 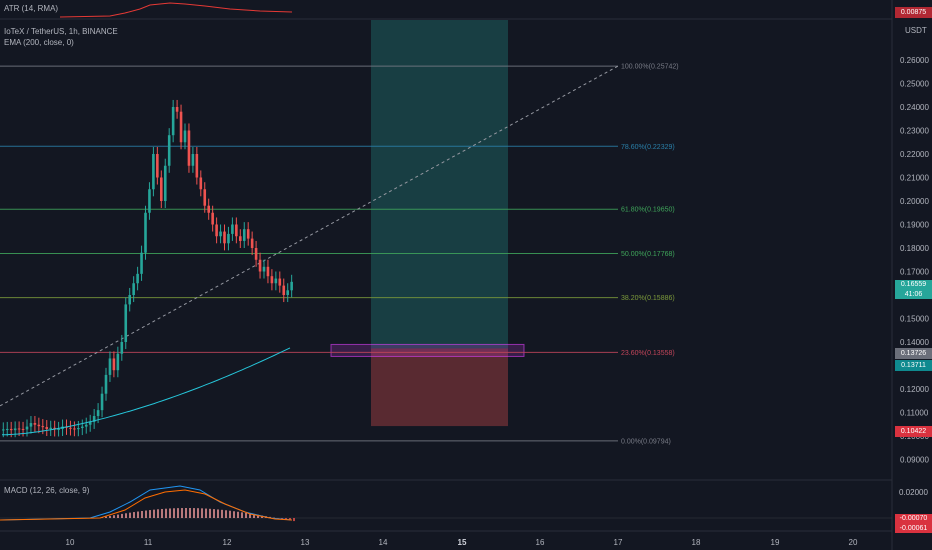 What do you see at coordinates (646, 441) in the screenshot?
I see `fib-level-label: 0.00%(0.09794)` at bounding box center [646, 441].